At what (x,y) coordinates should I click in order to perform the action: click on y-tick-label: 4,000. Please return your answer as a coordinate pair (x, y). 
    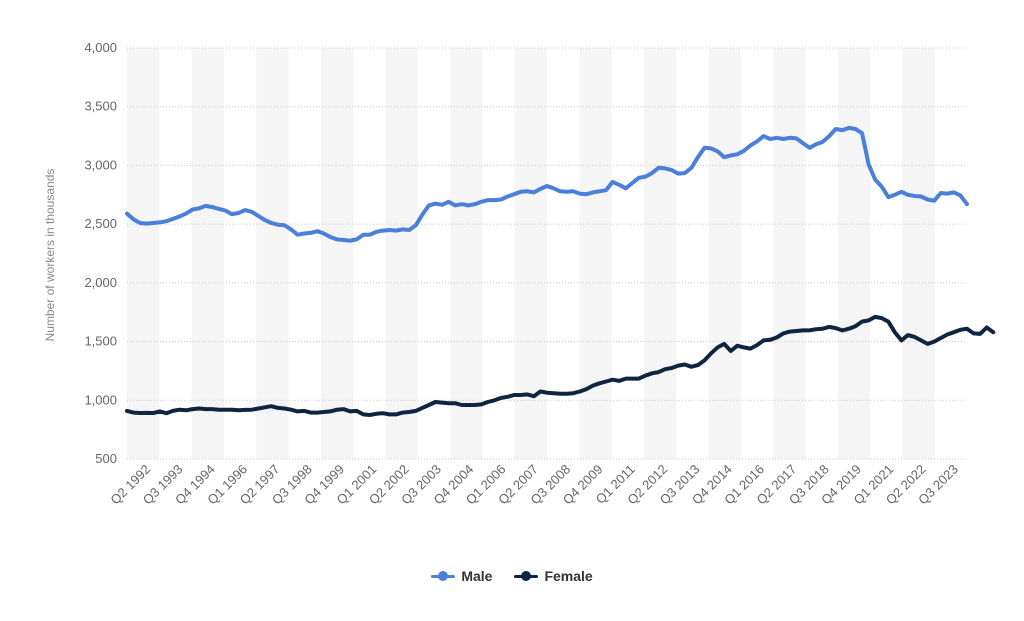
    Looking at the image, I should click on (100, 47).